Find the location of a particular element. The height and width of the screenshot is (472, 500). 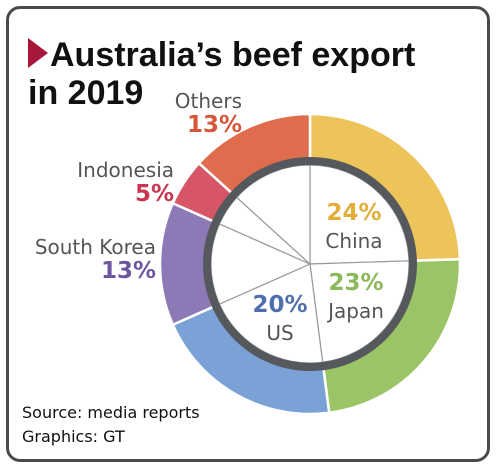

slice-name-china: China is located at coordinates (353, 241).